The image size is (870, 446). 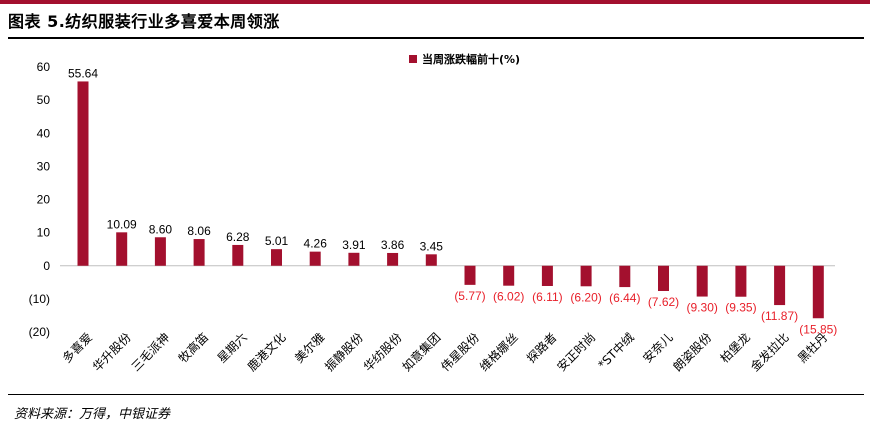 I want to click on value-label: (7.62), so click(x=663, y=302).